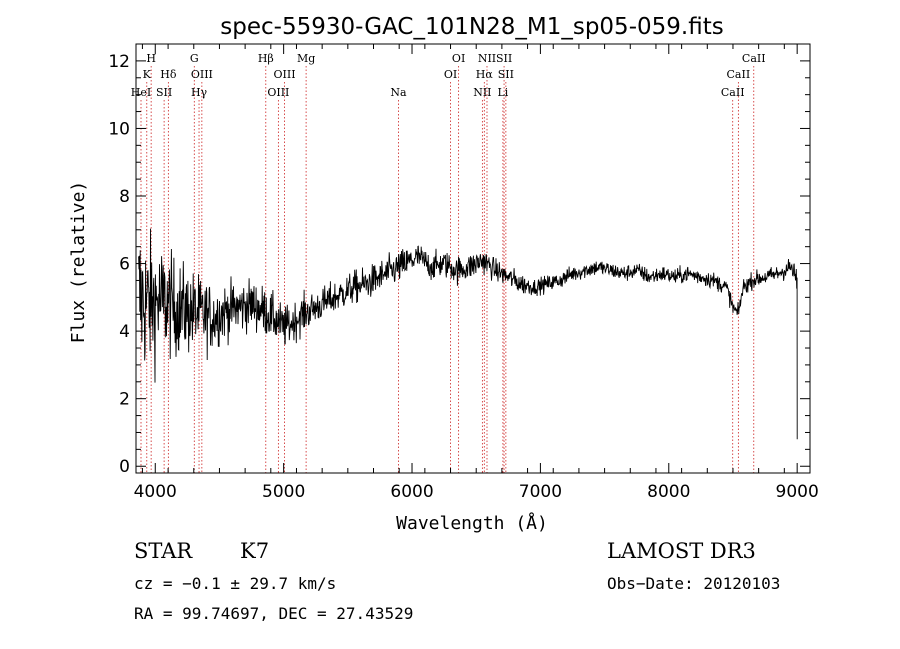 This screenshot has height=649, width=900. Describe the element at coordinates (155, 492) in the screenshot. I see `x-tick-label: 4000` at that location.